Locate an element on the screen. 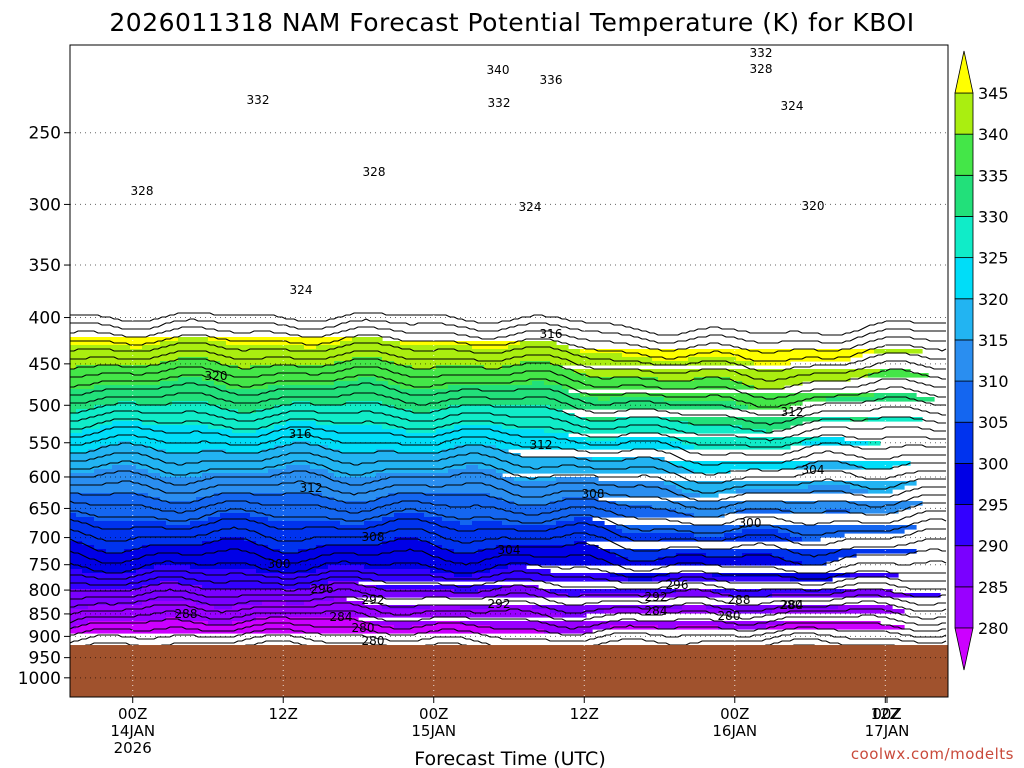  contour-label: 320 is located at coordinates (216, 376).